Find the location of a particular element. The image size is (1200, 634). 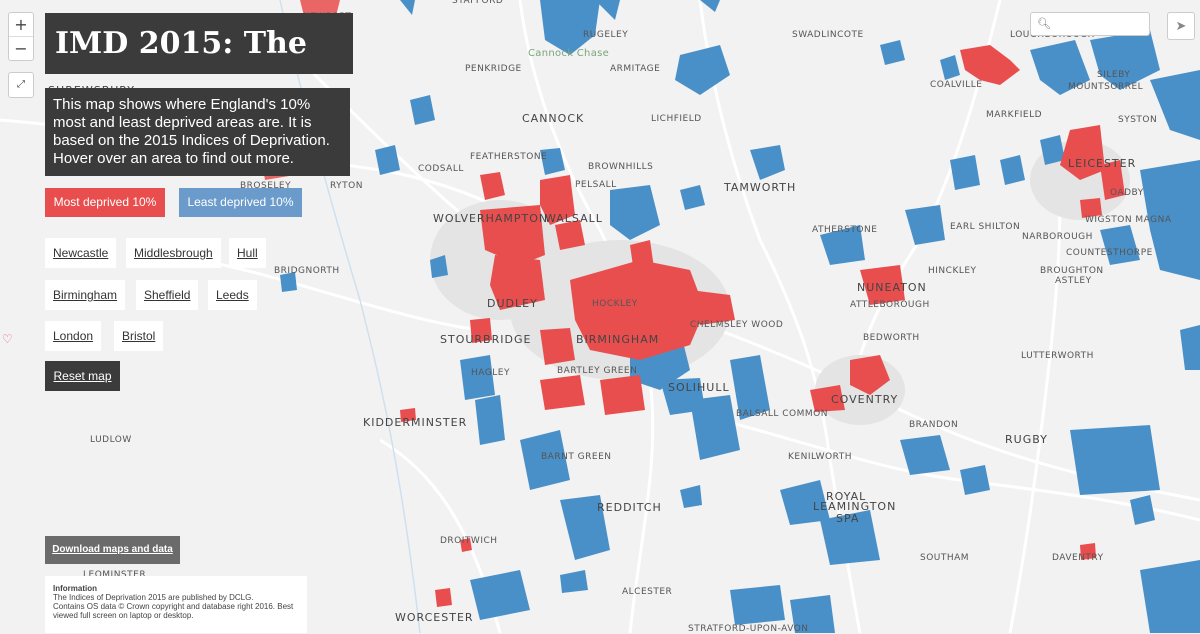

place-label: STRATFORD-UPON-AVON is located at coordinates (748, 629).